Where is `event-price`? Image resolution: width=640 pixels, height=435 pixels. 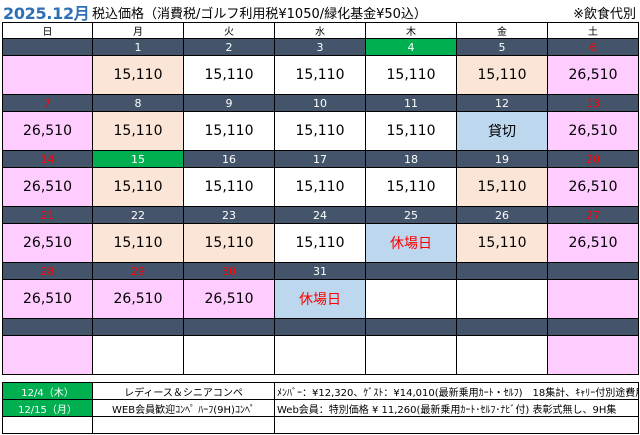
event-price is located at coordinates (456, 425).